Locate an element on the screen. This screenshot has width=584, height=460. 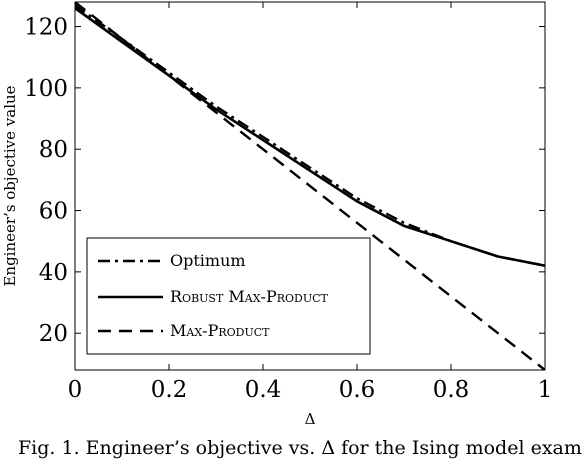
y-axis-label: Engineer’s objective value is located at coordinates (10, 185).